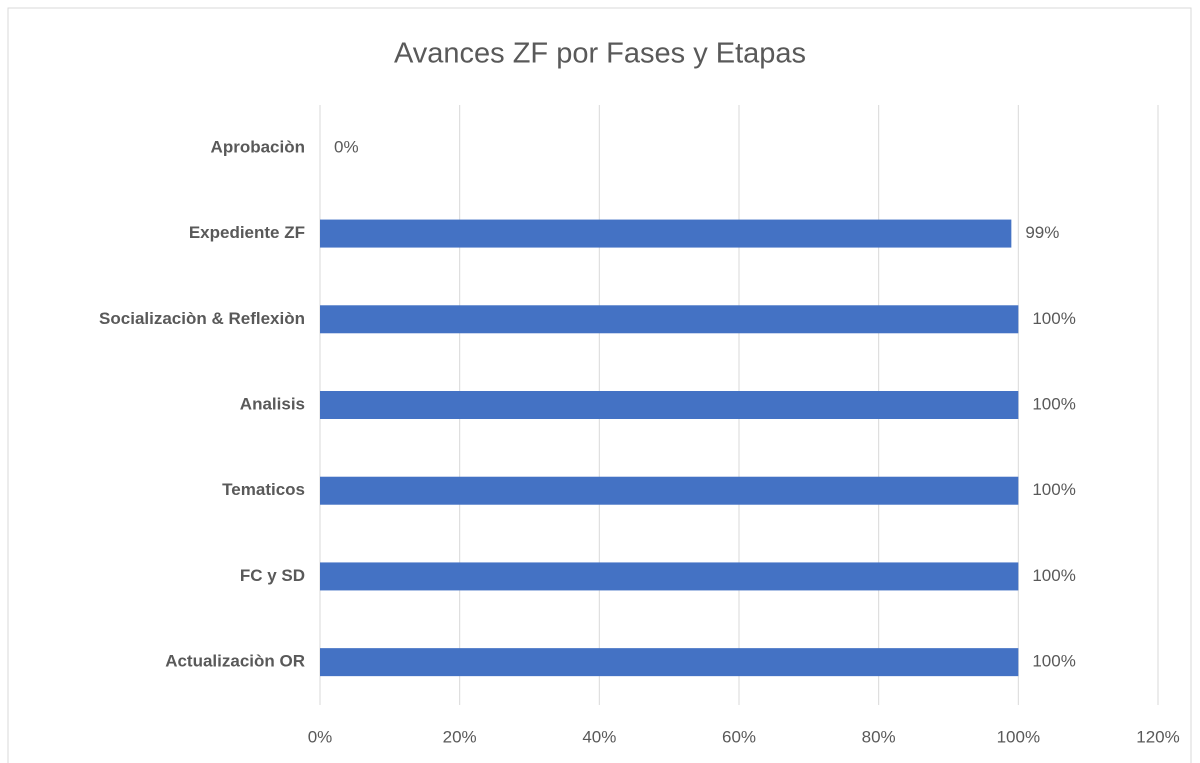 The height and width of the screenshot is (763, 1200). What do you see at coordinates (272, 403) in the screenshot?
I see `y-tick-label: Analisis` at bounding box center [272, 403].